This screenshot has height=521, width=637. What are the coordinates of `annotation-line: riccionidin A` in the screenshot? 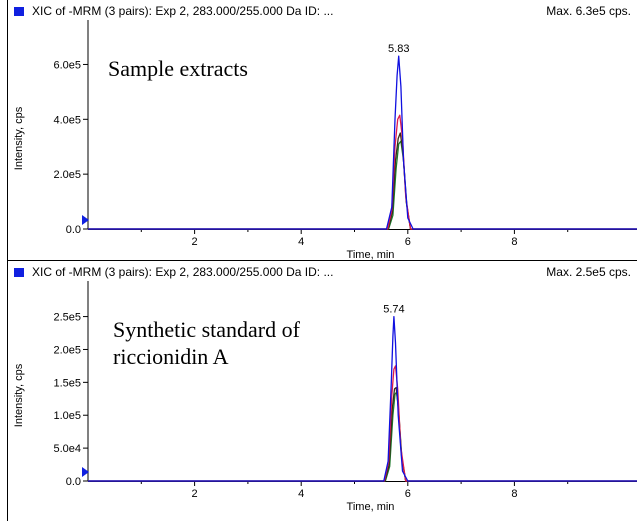 It's located at (171, 356).